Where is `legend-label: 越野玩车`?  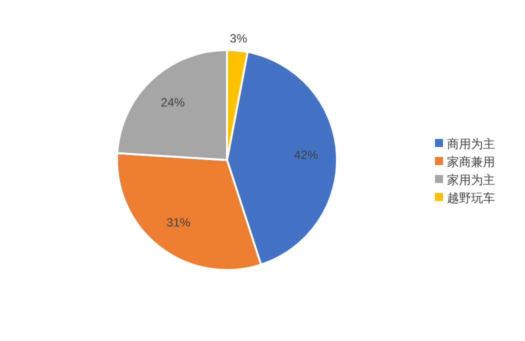
legend-label: 越野玩车 is located at coordinates (471, 197).